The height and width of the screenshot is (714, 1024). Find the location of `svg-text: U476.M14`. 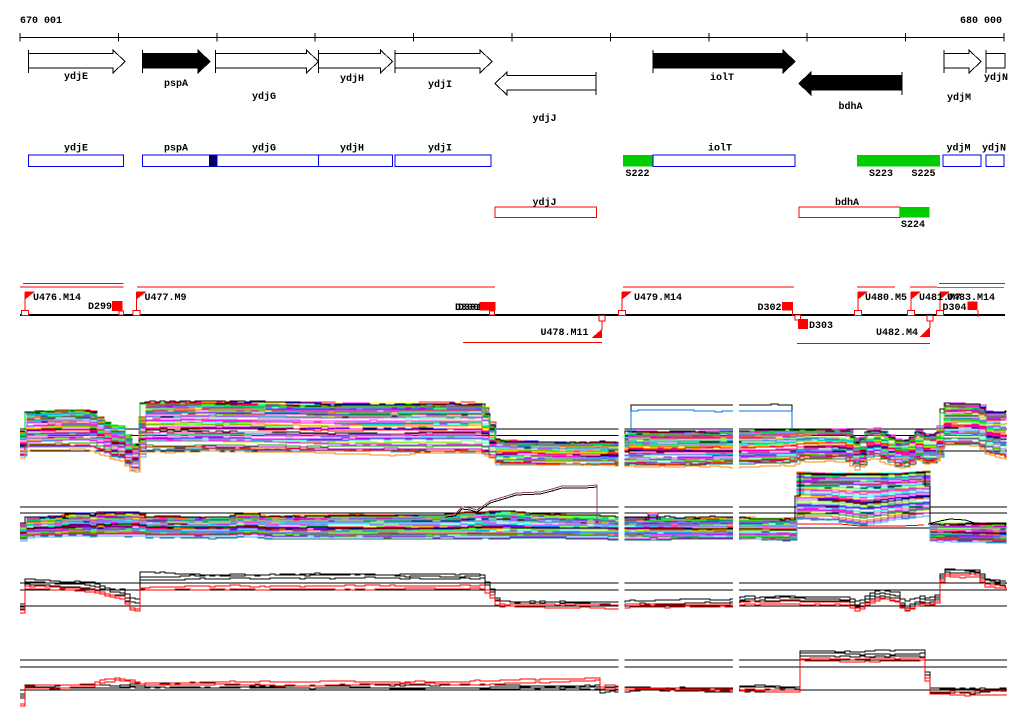

svg-text: U476.M14 is located at coordinates (57, 298).